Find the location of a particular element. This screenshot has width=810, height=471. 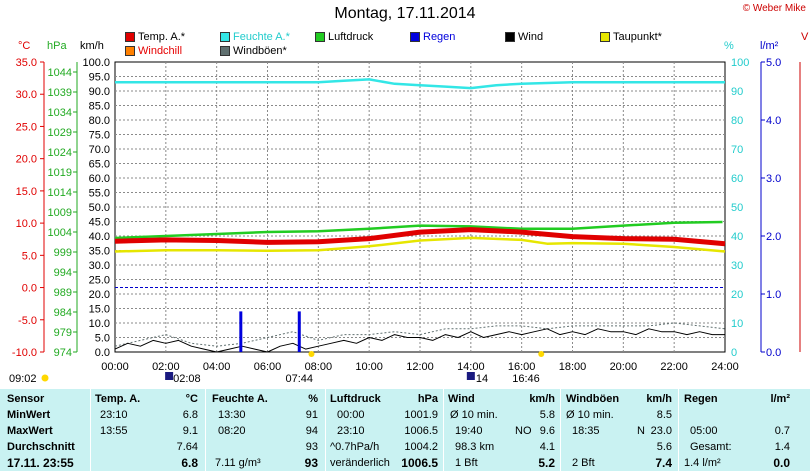

wind-tick-label: 10.0 is located at coordinates (99, 324).